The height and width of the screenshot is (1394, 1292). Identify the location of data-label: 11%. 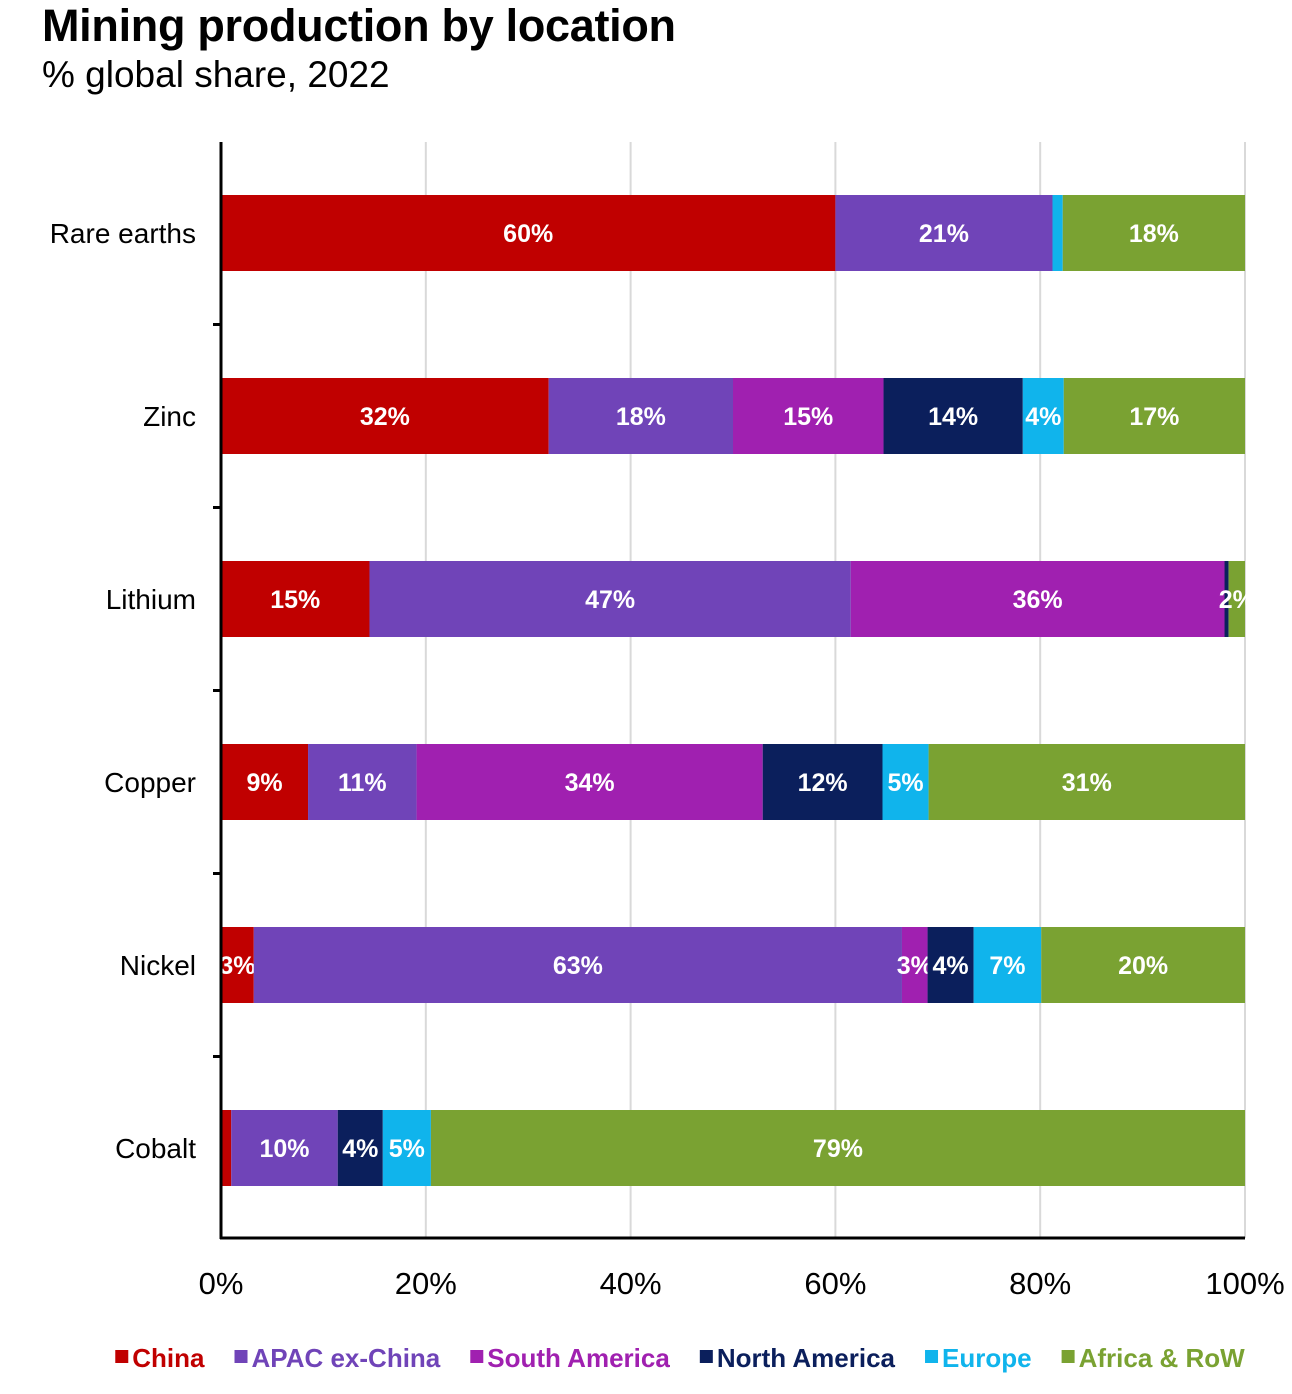
(362, 783).